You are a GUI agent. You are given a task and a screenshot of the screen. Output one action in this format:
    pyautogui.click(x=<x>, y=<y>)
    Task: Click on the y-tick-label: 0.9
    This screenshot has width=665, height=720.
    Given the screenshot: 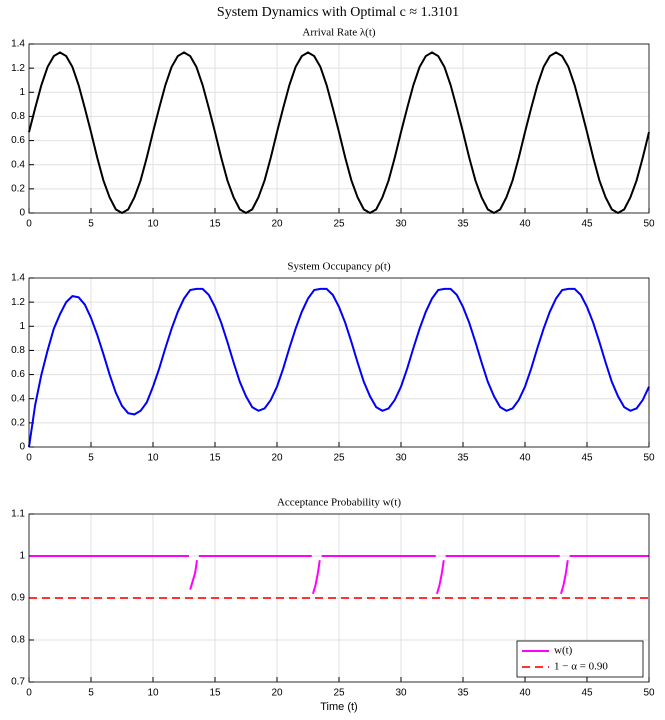 What is the action you would take?
    pyautogui.click(x=18, y=598)
    